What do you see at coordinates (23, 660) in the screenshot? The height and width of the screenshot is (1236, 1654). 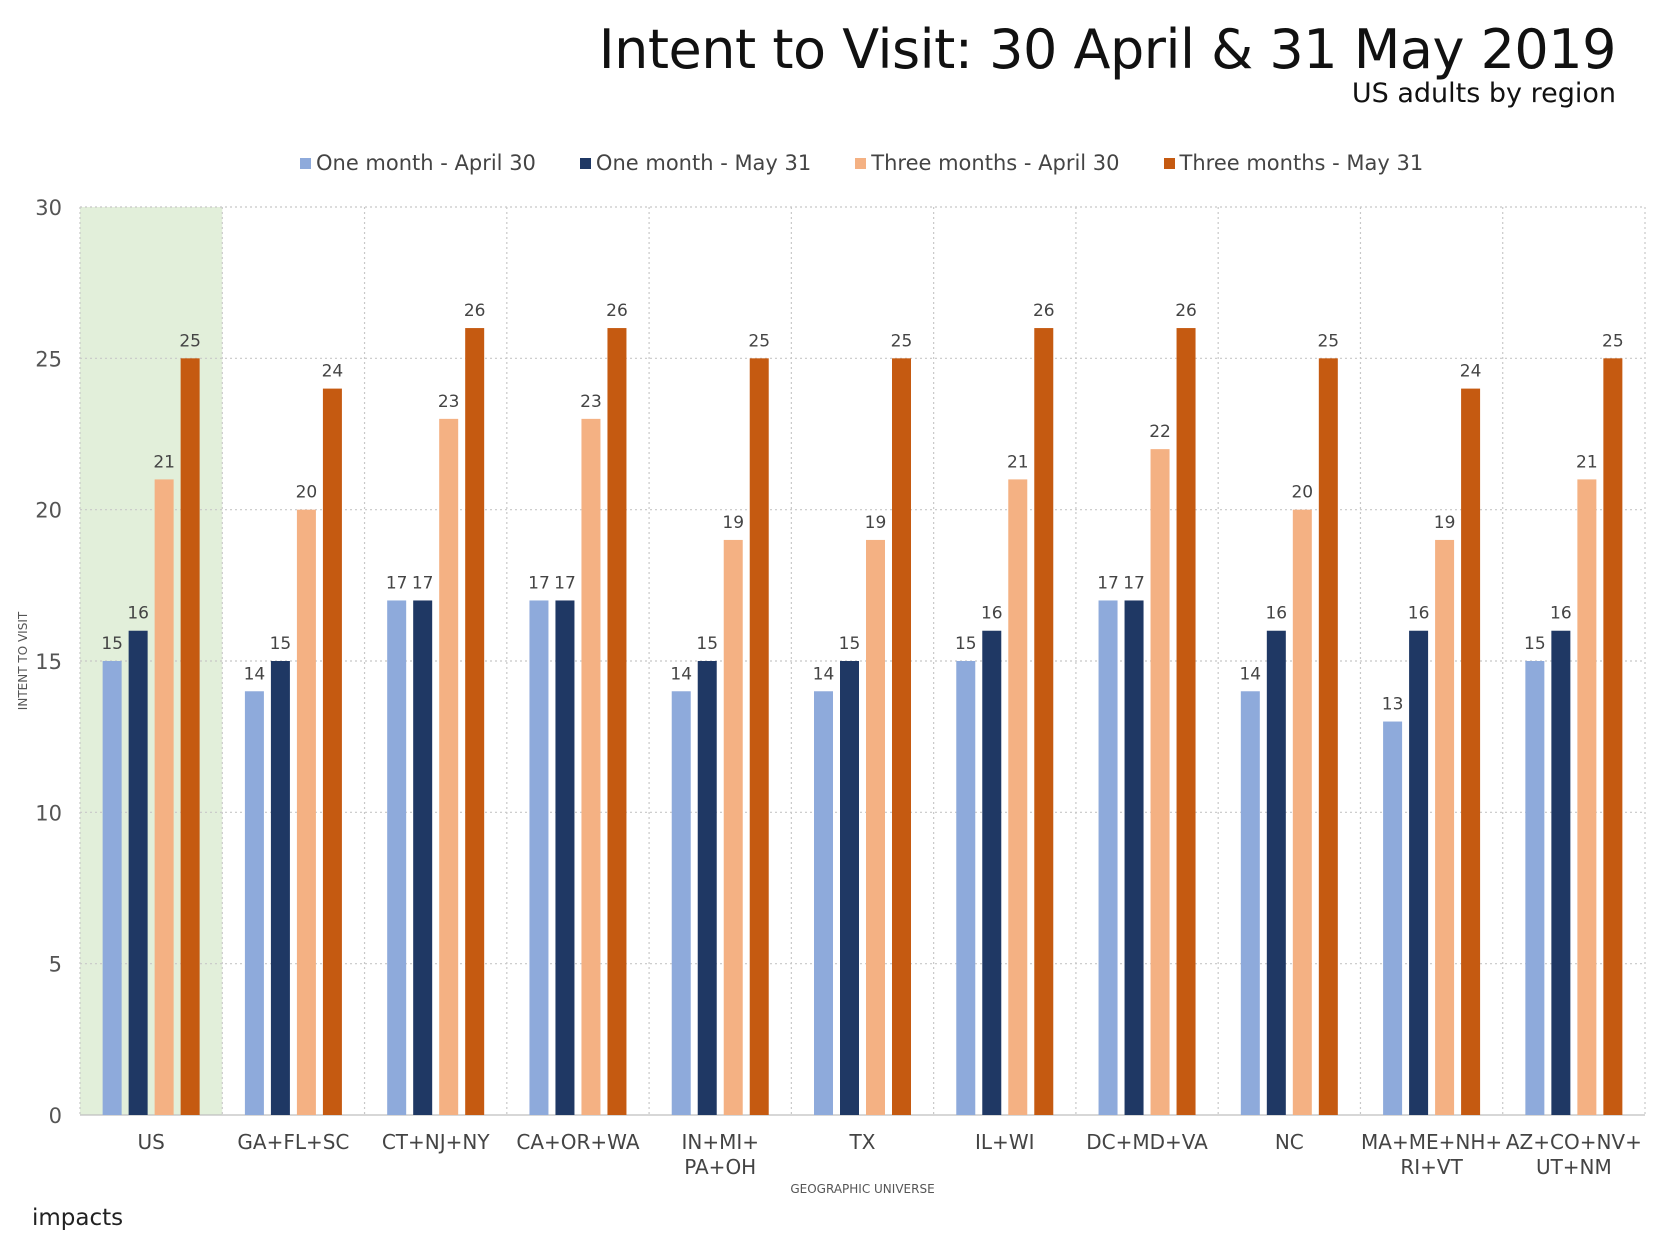 I see `y-axis-title: INTENT TO VISIT` at bounding box center [23, 660].